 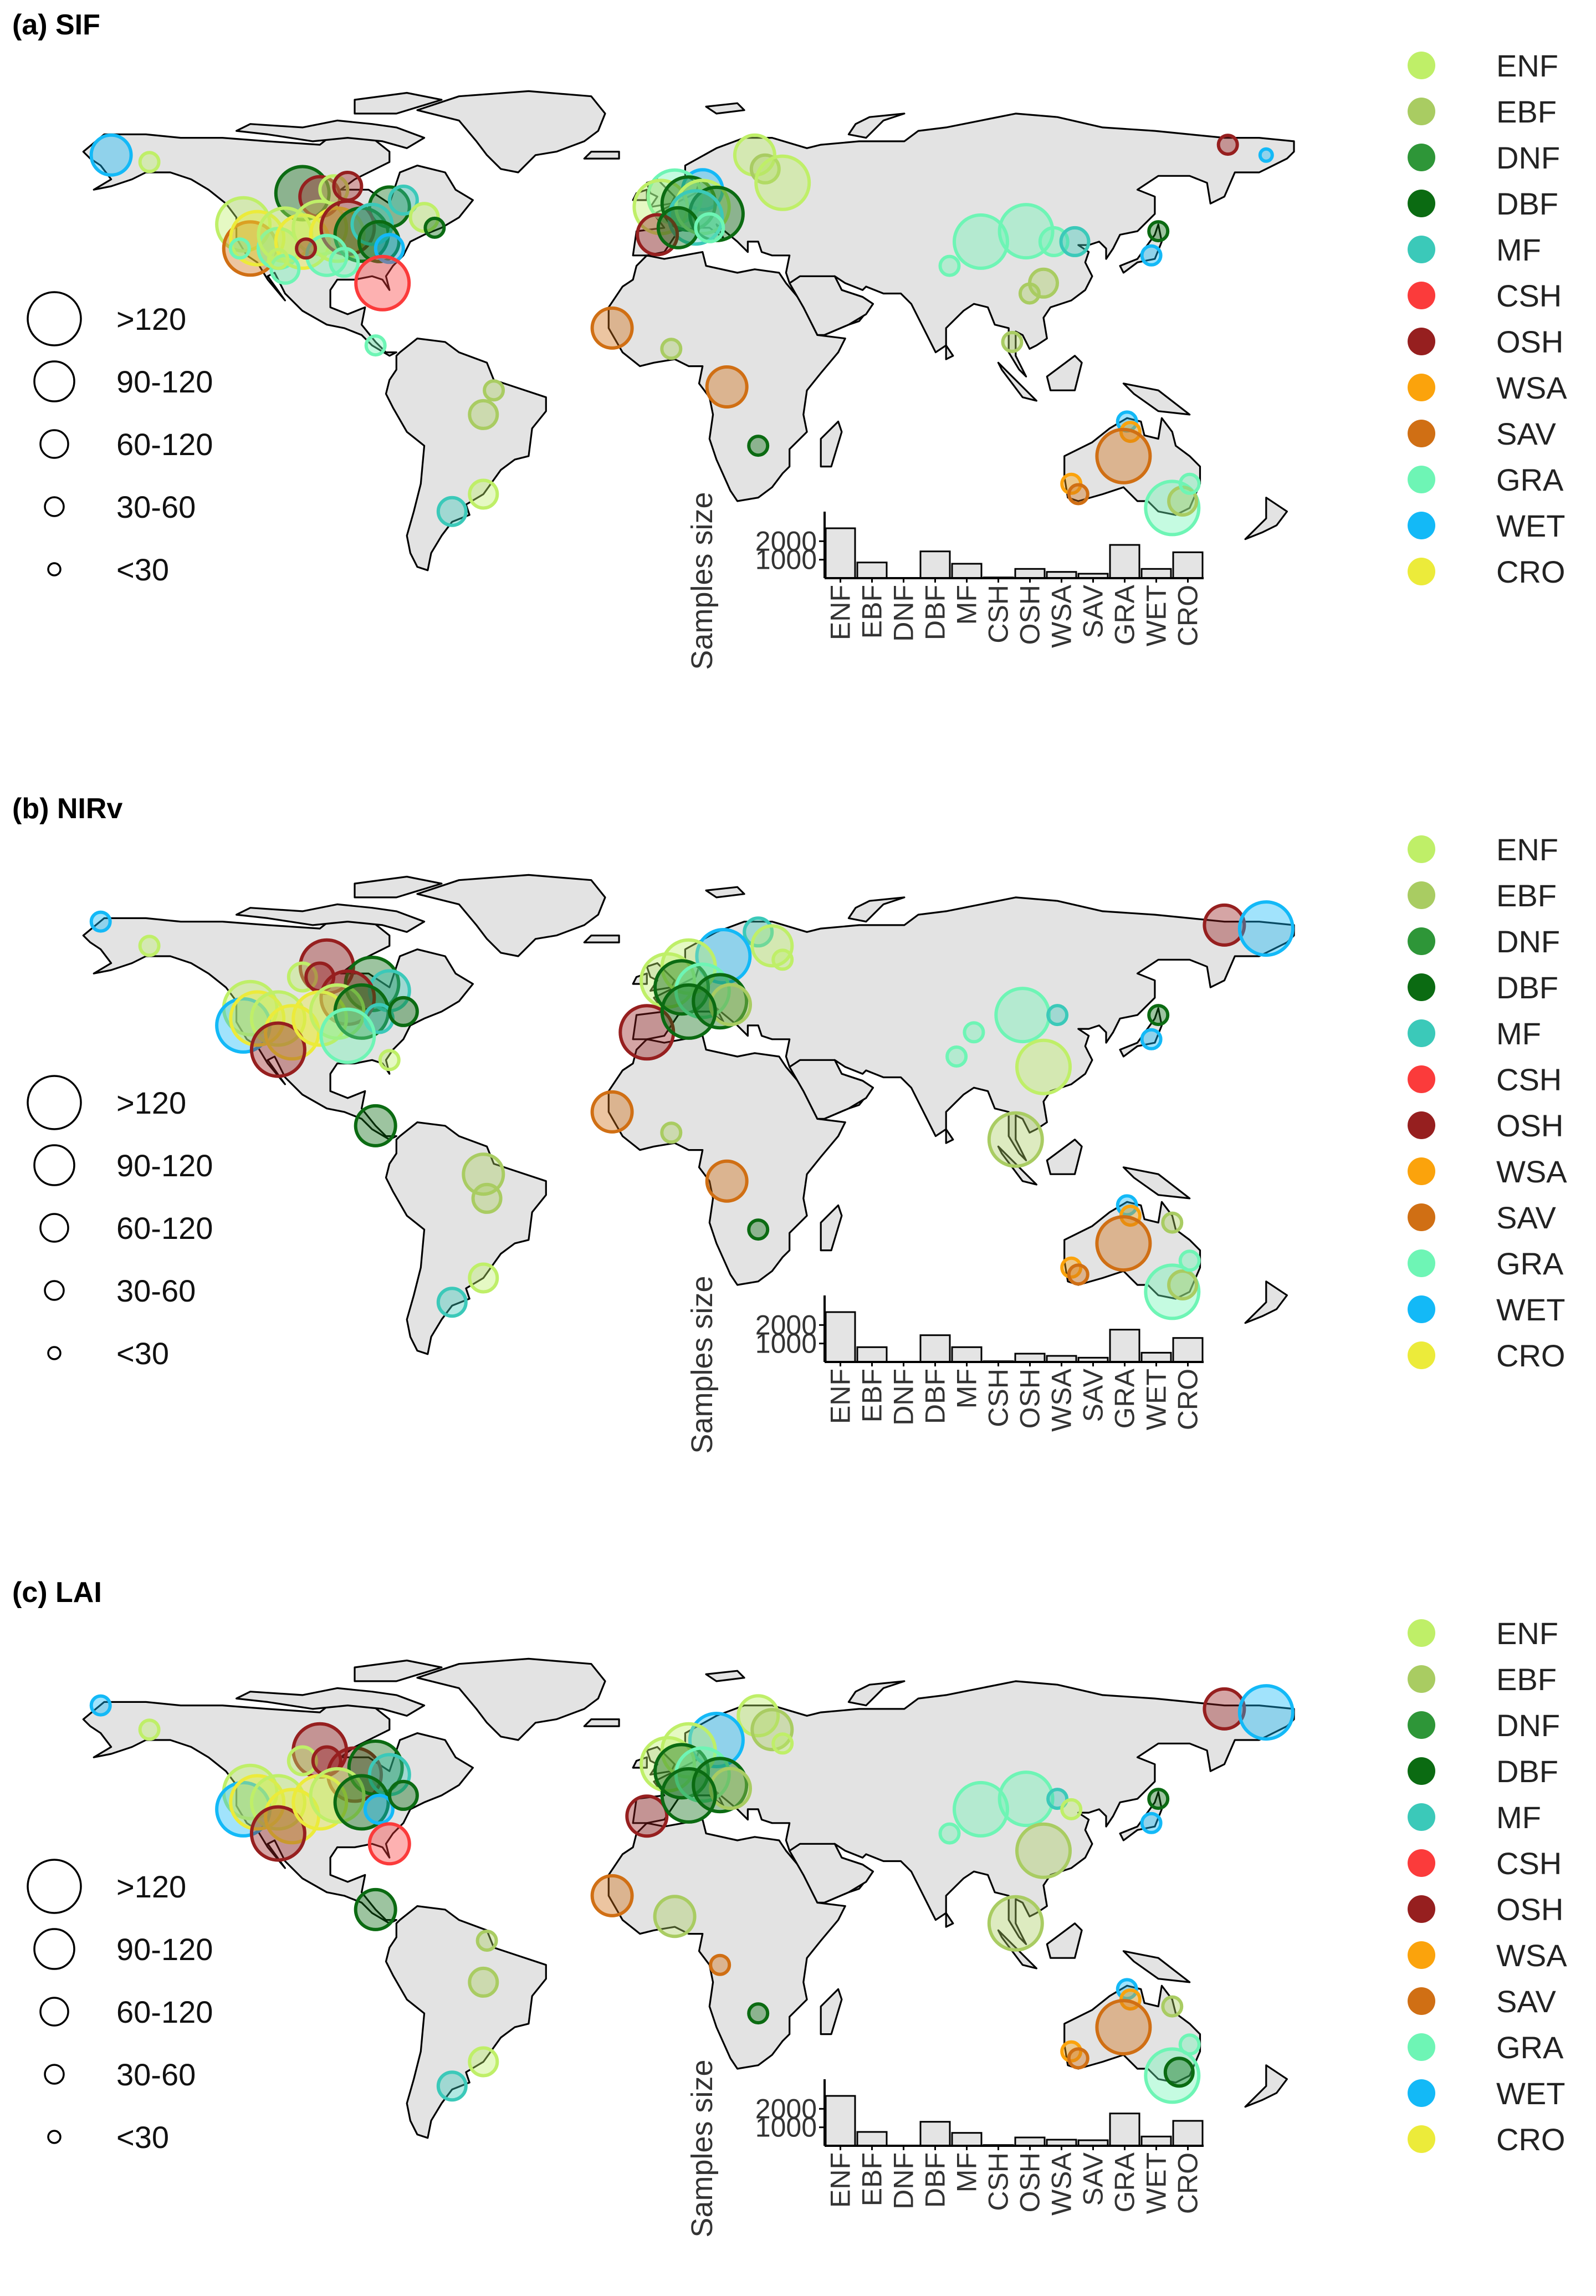 What do you see at coordinates (1156, 1966) in the screenshot?
I see `land-new-guinea` at bounding box center [1156, 1966].